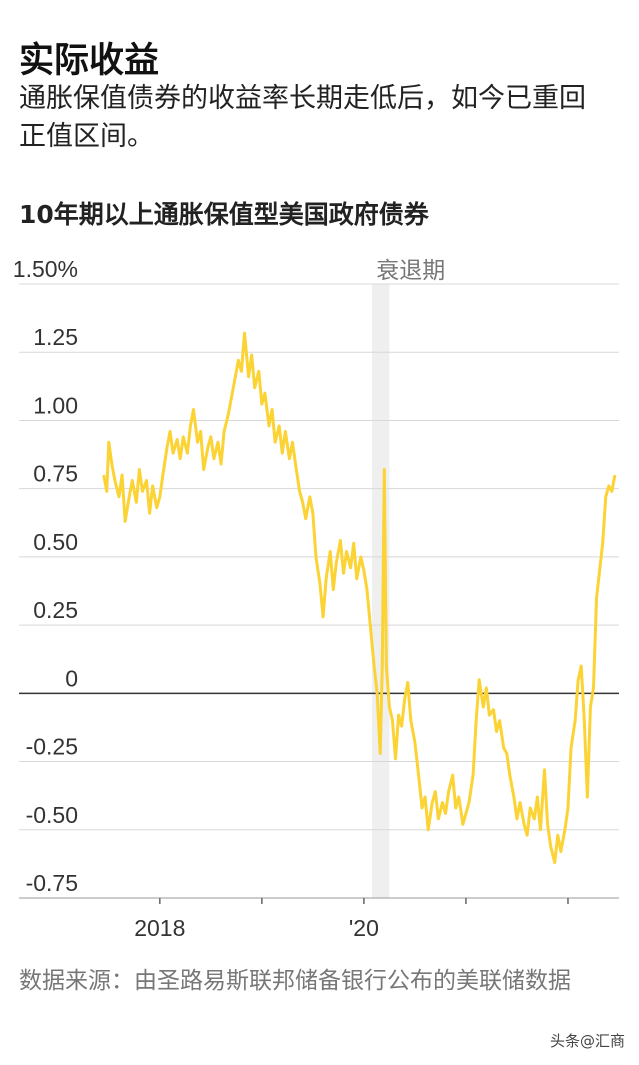 This screenshot has height=1065, width=639. Describe the element at coordinates (224, 214) in the screenshot. I see `chart-title: 10年期以上通胀保值型美国政府债券` at that location.